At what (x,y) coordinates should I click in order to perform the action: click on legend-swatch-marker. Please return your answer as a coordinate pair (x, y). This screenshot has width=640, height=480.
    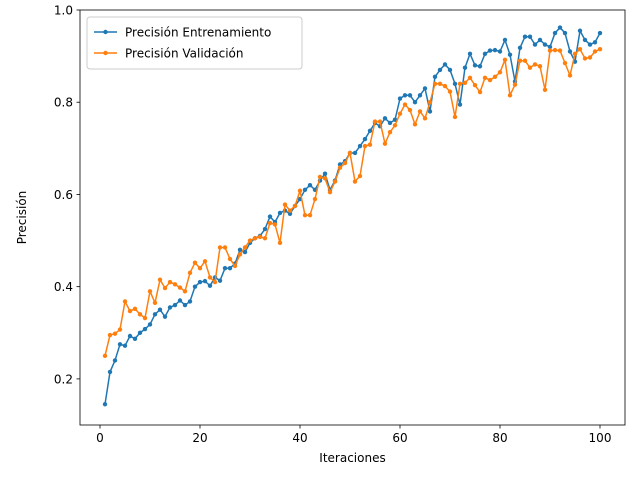
    Looking at the image, I should click on (105, 32).